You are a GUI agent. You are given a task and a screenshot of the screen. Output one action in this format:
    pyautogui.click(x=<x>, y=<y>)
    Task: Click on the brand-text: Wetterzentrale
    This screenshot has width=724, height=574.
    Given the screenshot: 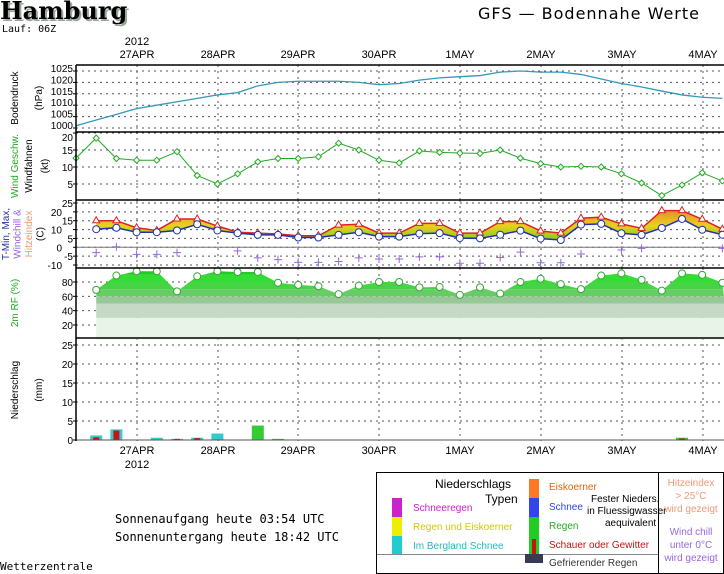 What is the action you would take?
    pyautogui.click(x=46, y=566)
    